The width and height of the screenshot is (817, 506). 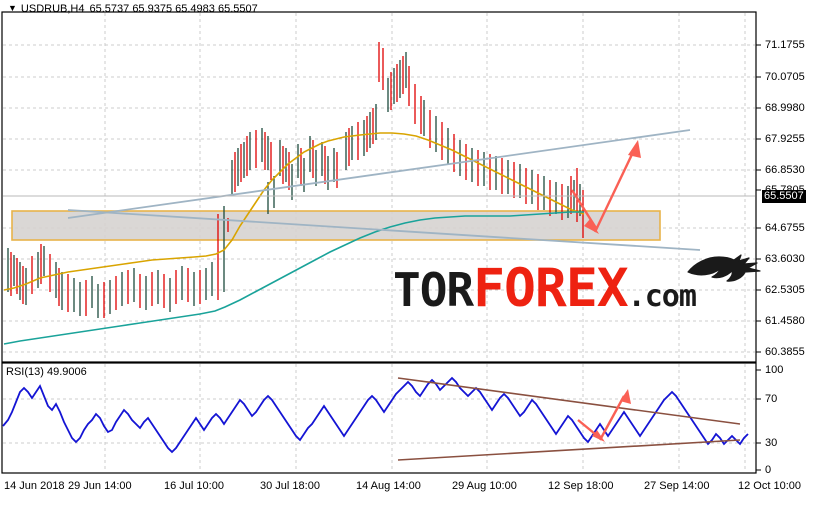 What do you see at coordinates (173, 9) in the screenshot?
I see `ohlc-values: 65.5737 65.9375 65.4983 65.5507` at bounding box center [173, 9].